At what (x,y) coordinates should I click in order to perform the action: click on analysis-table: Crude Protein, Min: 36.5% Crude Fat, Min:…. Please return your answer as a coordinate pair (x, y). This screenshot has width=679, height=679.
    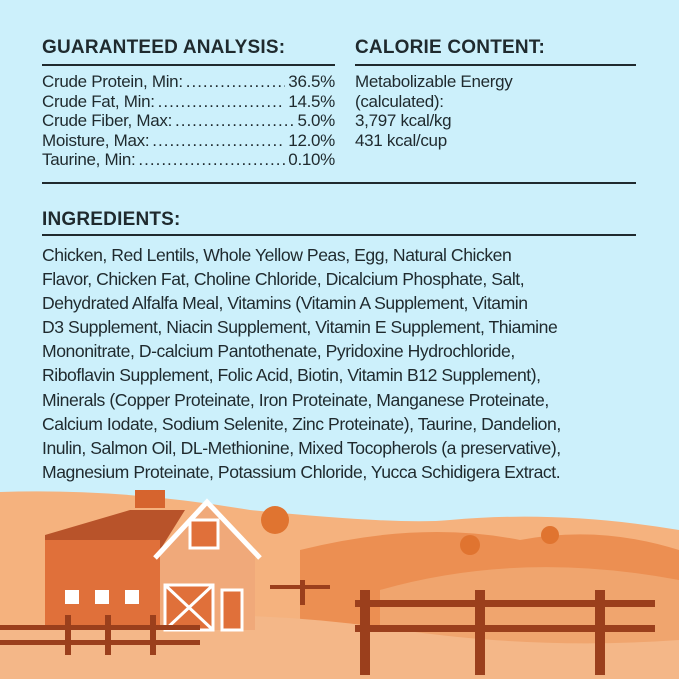
    Looking at the image, I should click on (188, 121).